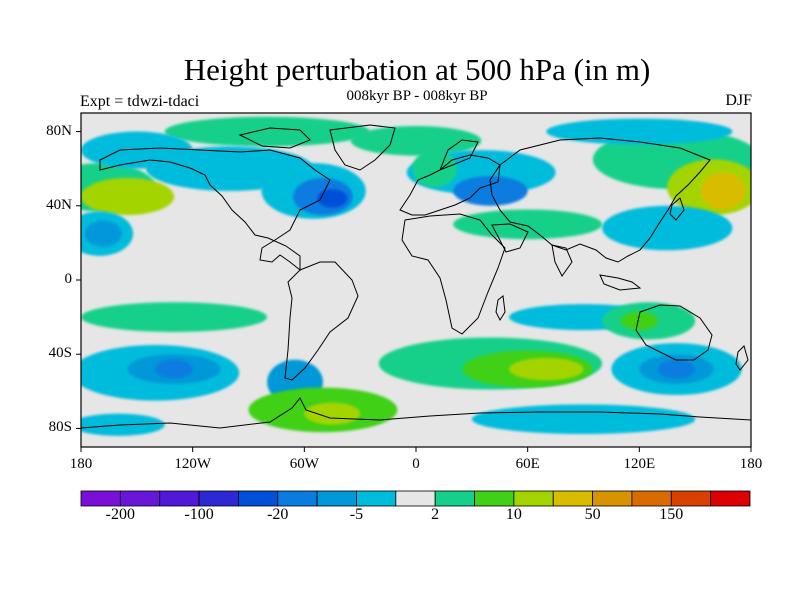 The image size is (800, 600). What do you see at coordinates (274, 138) in the screenshot?
I see `coastline-arctic-islands` at bounding box center [274, 138].